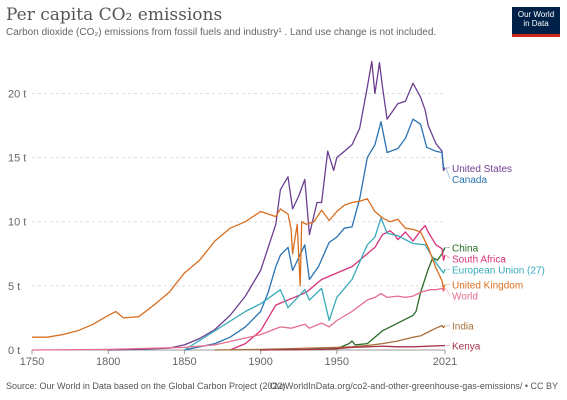 This screenshot has width=567, height=400. What do you see at coordinates (108, 362) in the screenshot?
I see `x-tick-label: 1800` at bounding box center [108, 362].